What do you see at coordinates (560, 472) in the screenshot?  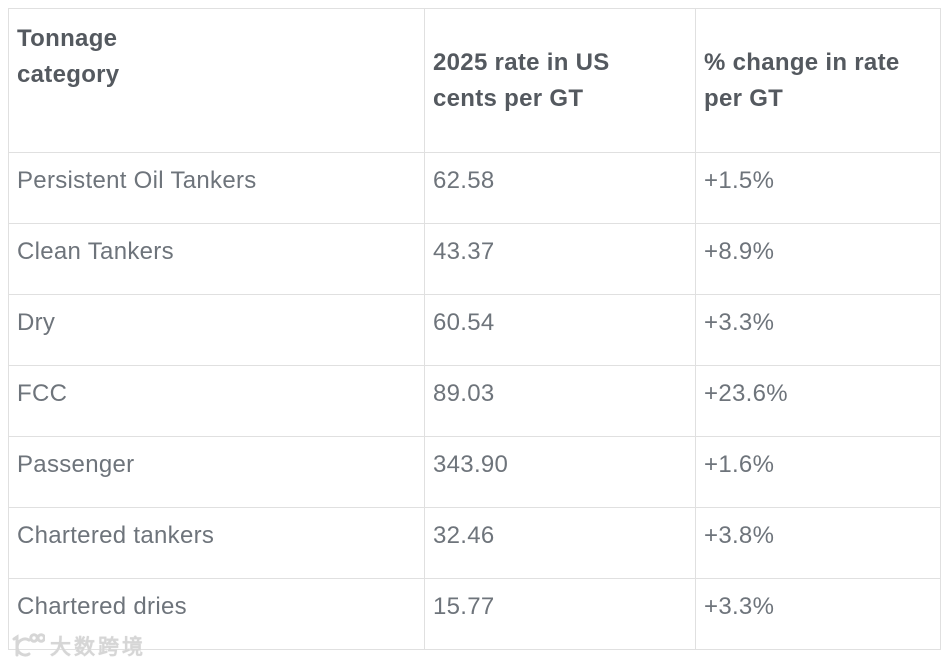 I see `cell-rate: 343.90` at bounding box center [560, 472].